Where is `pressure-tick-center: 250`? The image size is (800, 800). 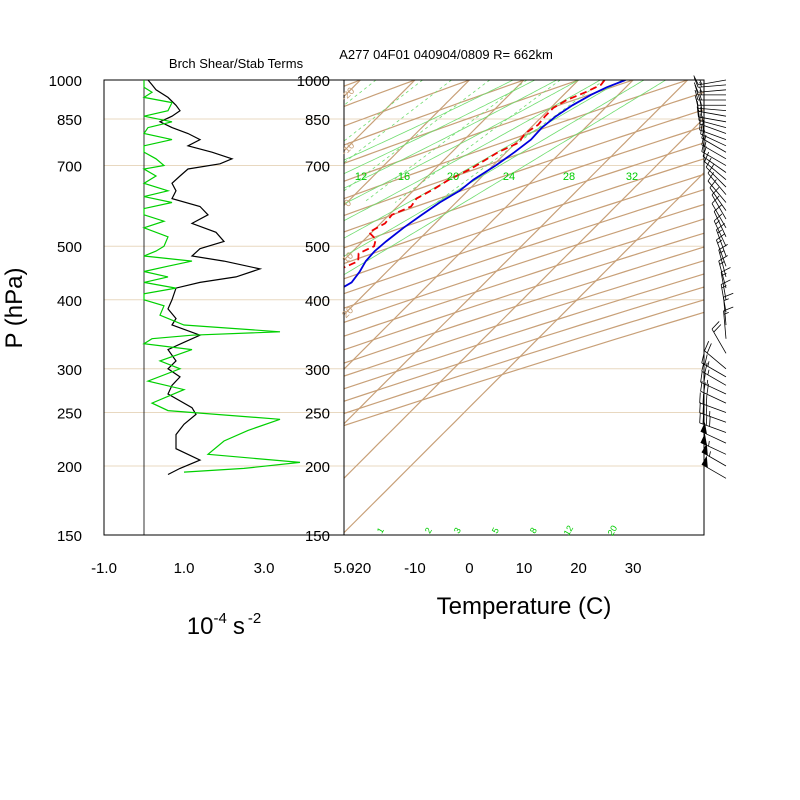 pressure-tick-center: 250 is located at coordinates (317, 413).